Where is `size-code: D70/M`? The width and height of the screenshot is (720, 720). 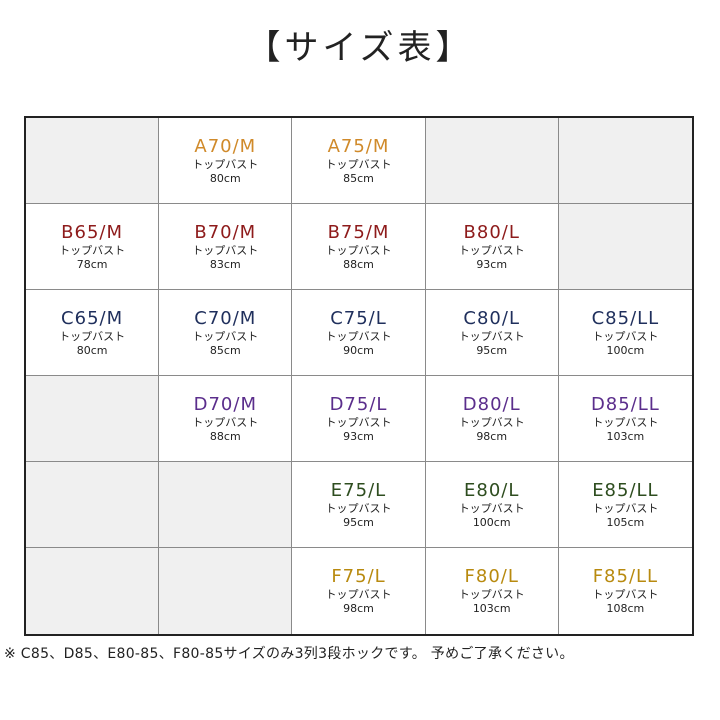 size-code: D70/M is located at coordinates (225, 404).